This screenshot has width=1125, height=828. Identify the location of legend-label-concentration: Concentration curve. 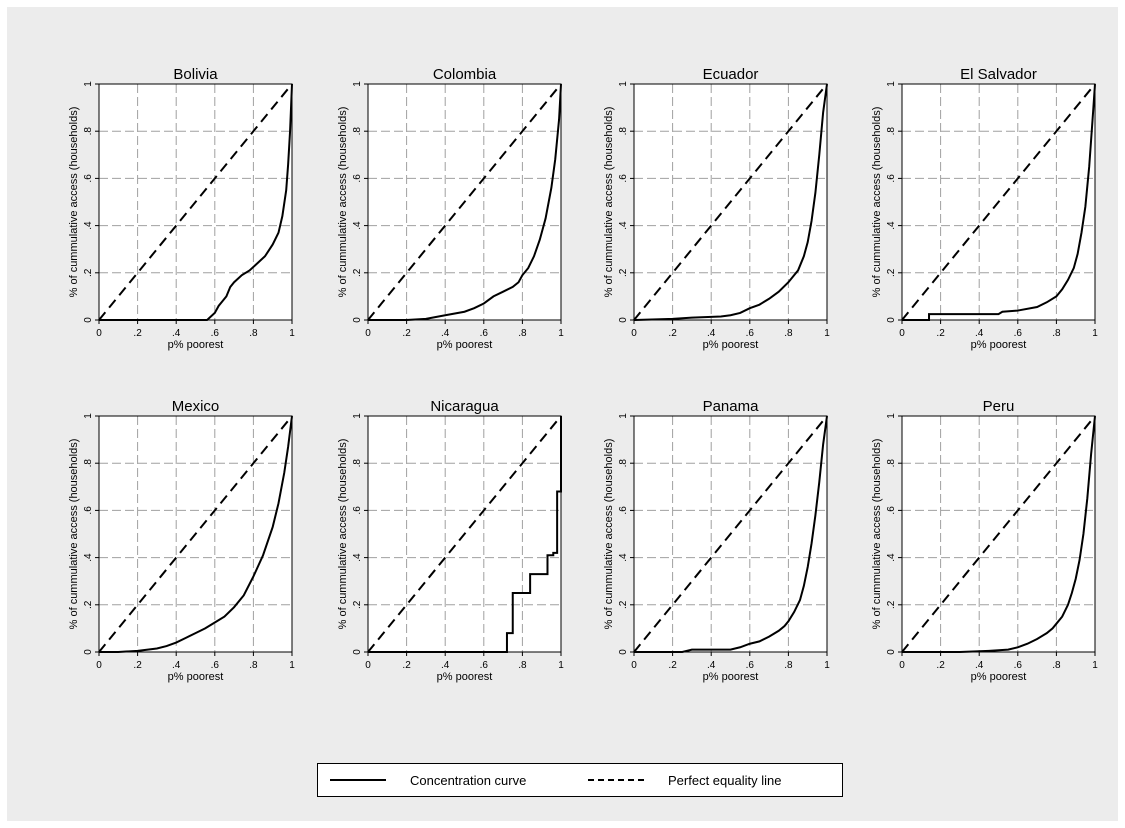
(468, 780).